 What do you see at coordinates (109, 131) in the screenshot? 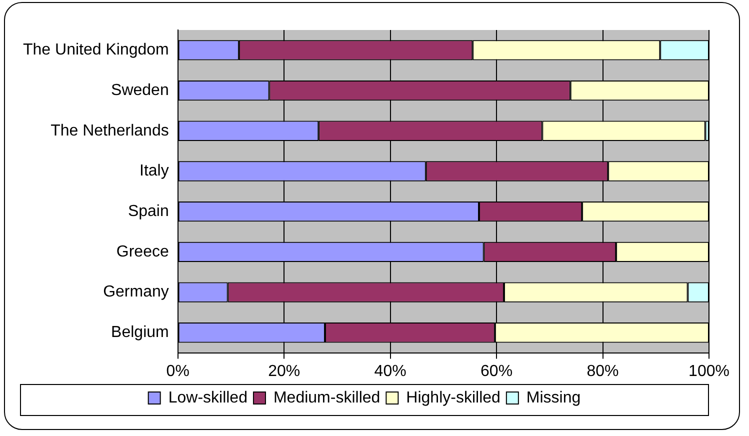
I see `y-tick-label: The Netherlands` at bounding box center [109, 131].